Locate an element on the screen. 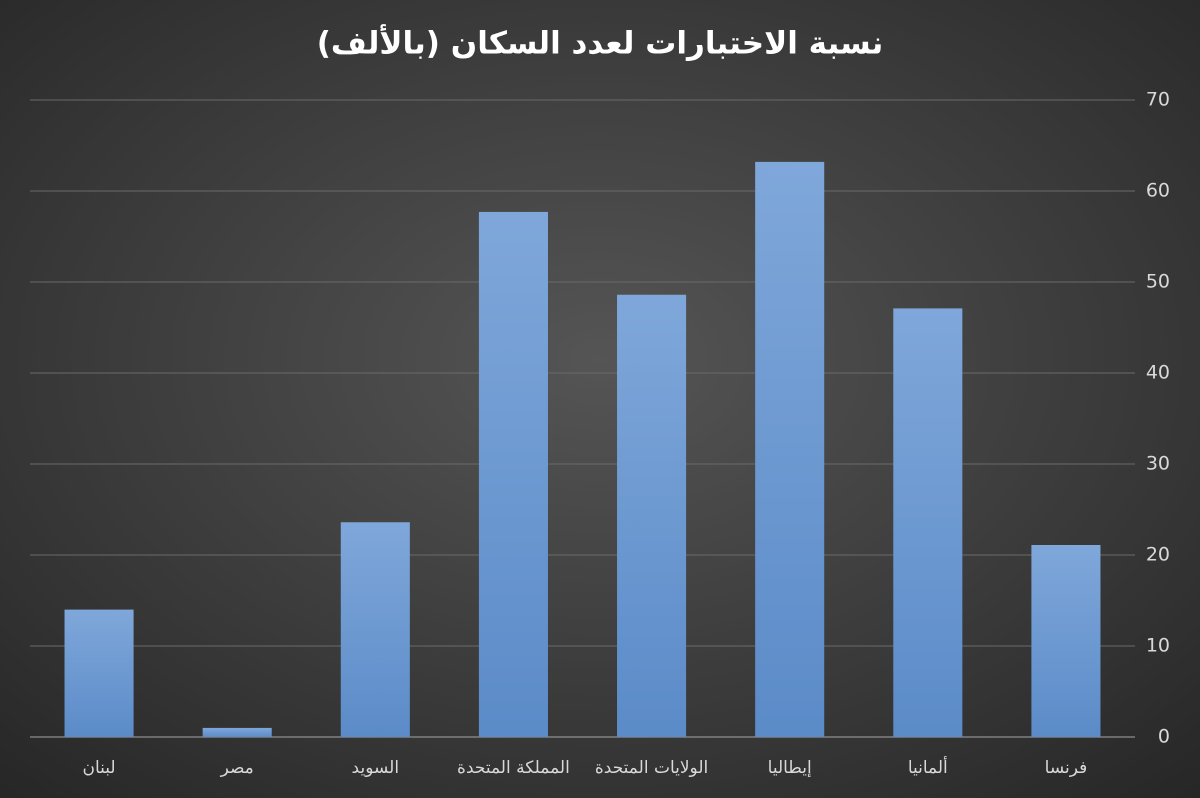 The width and height of the screenshot is (1200, 798). chart-title: نسبة الاختبارات لعدد السكان (بالألف) is located at coordinates (600, 43).